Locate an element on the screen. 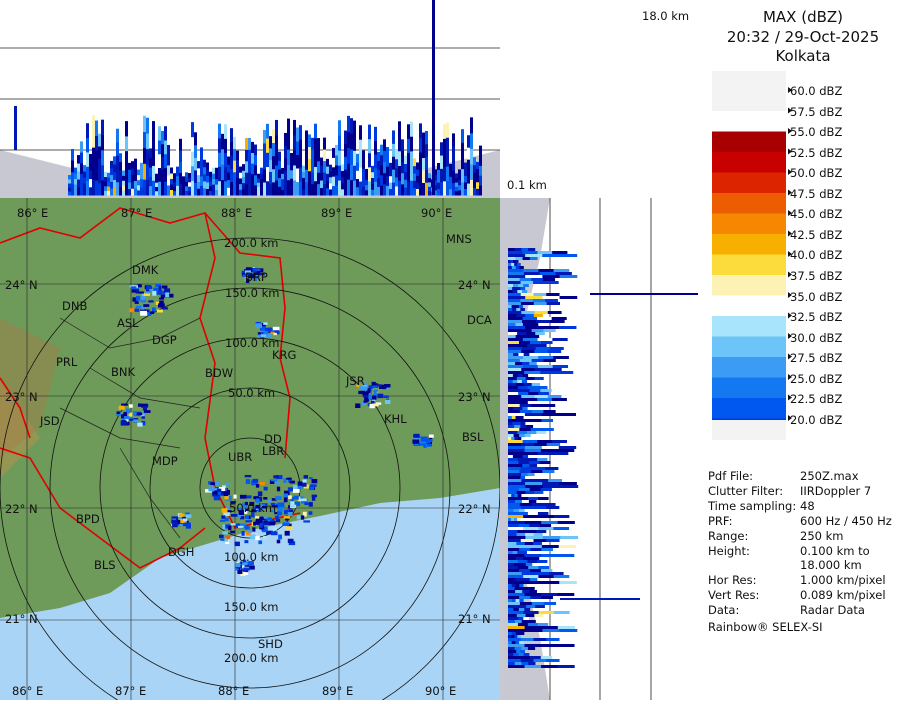 The height and width of the screenshot is (704, 906). legend-label: 47.5 dBZ is located at coordinates (816, 194).